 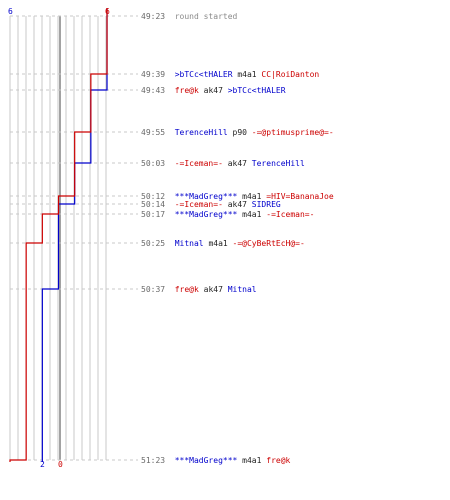 I want to click on event-row: 51:23 ***MadGreg*** m4a1 fre@k, so click(x=216, y=460).